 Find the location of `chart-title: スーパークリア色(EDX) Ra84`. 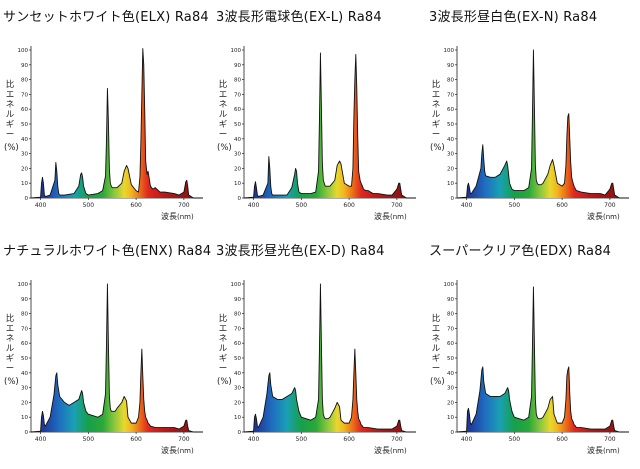

chart-title: スーパークリア色(EDX) Ra84 is located at coordinates (520, 251).